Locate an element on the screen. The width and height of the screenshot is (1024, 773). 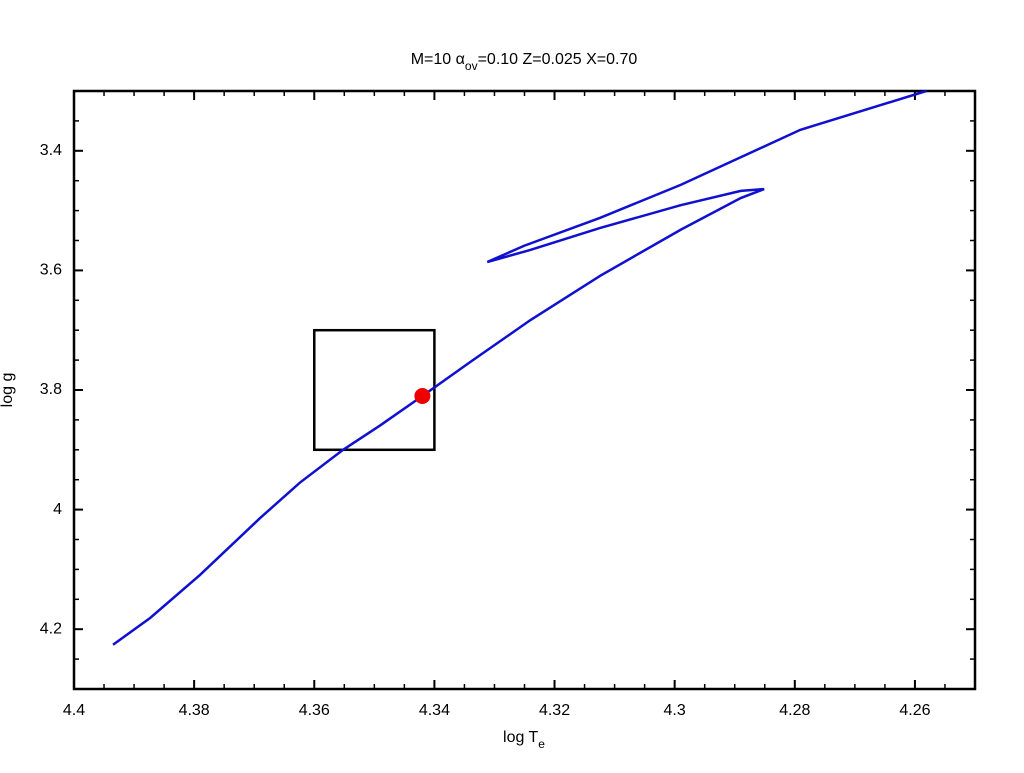
x-tick-label: 4.36 is located at coordinates (314, 710).